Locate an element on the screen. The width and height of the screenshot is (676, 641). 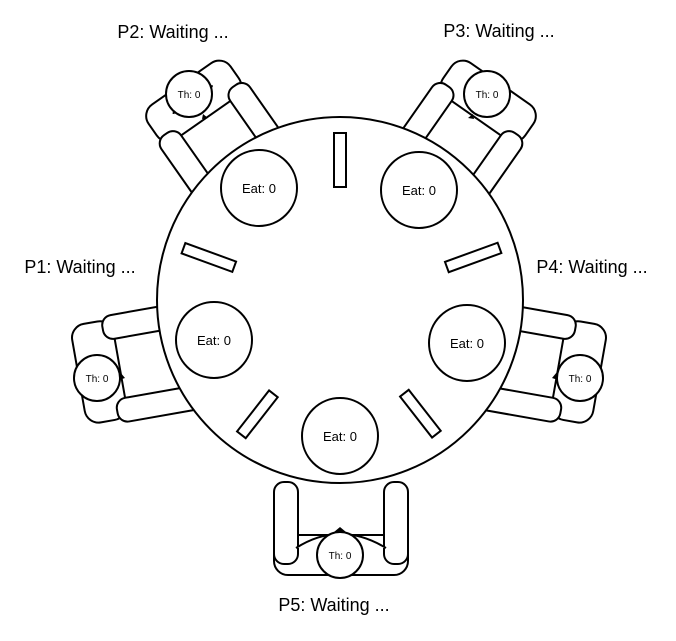
plate-p3: Eat: 0 is located at coordinates (419, 190).